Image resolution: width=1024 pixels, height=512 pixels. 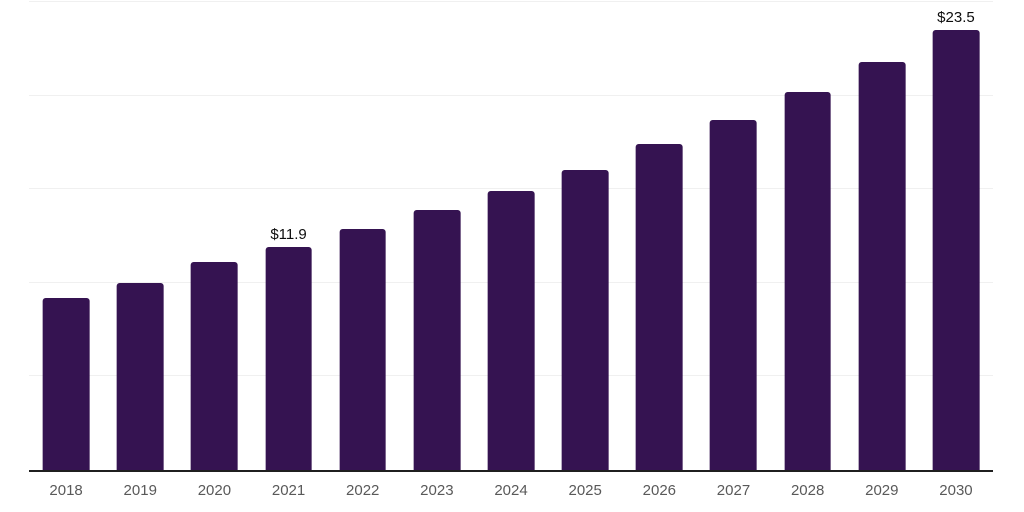 I want to click on bar-2028, so click(x=807, y=280).